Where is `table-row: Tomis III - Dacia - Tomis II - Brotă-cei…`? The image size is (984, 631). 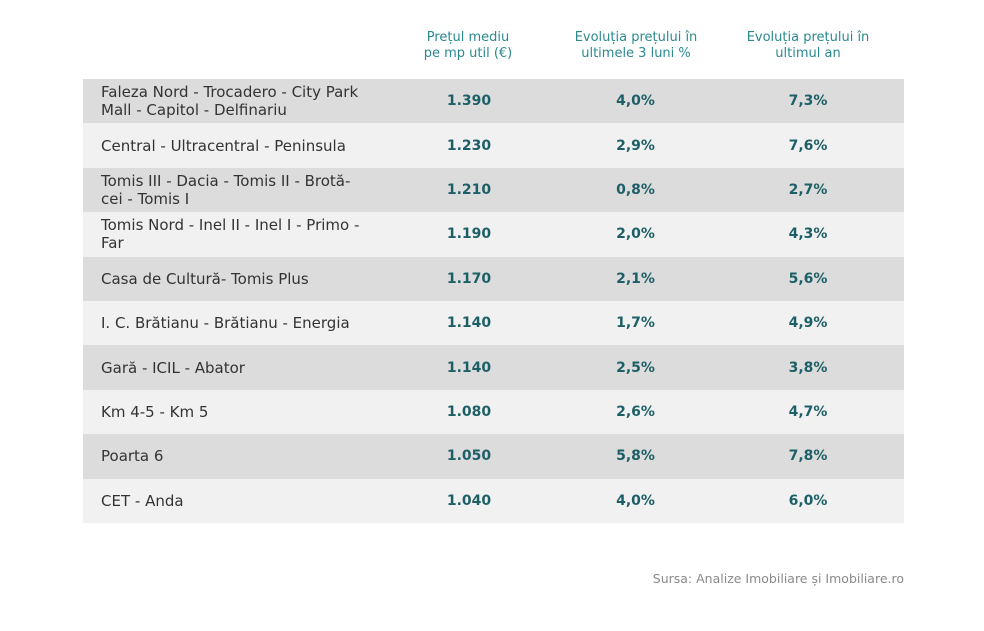
table-row: Tomis III - Dacia - Tomis II - Brotă-cei… is located at coordinates (493, 190).